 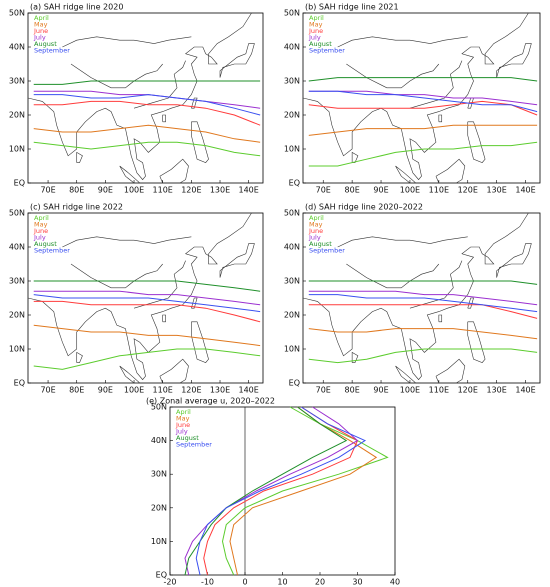 I want to click on x-tick-label: 10, so click(x=282, y=582).